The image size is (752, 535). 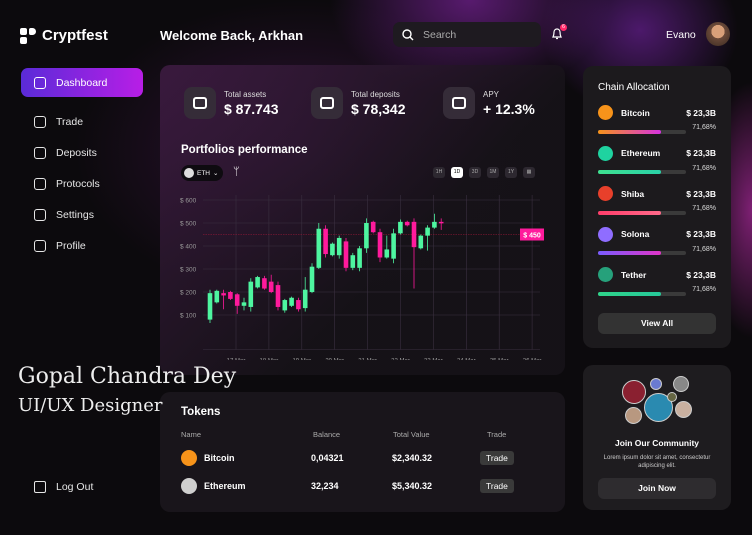 I want to click on timeframe-1Y: 1Y, so click(x=511, y=172).